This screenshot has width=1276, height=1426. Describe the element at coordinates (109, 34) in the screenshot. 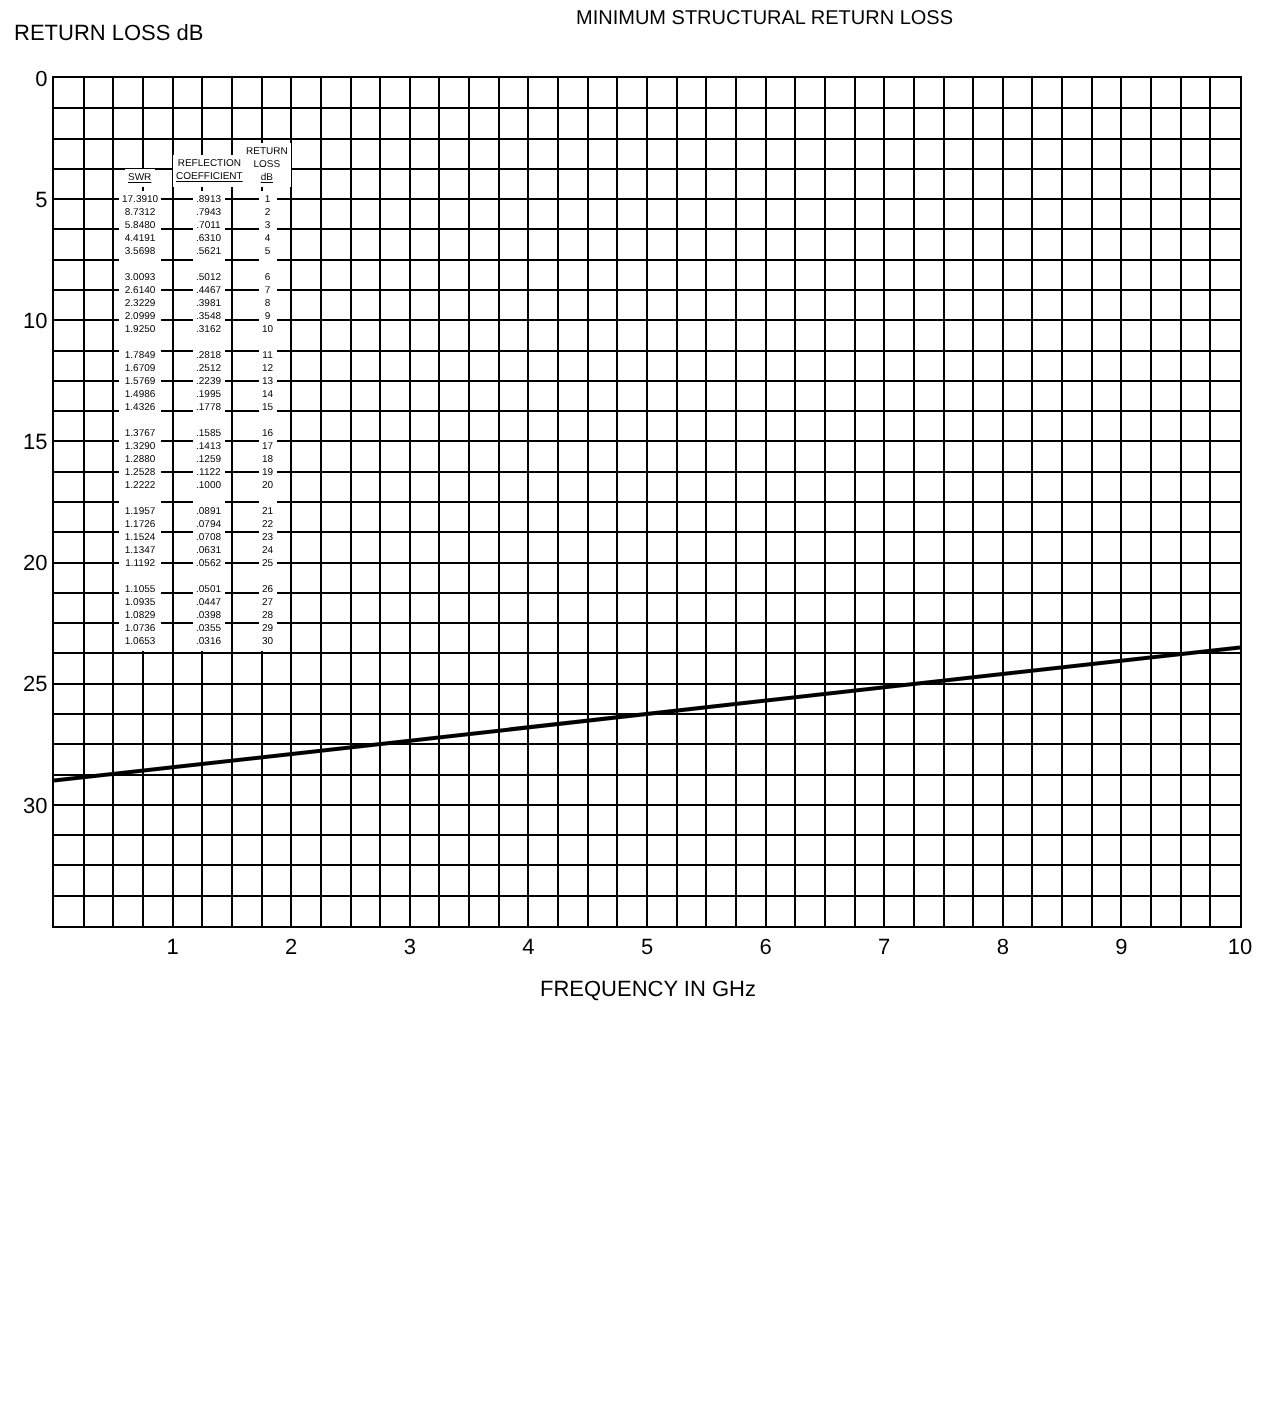

I see `y-axis-title: RETURN LOSS dB` at that location.